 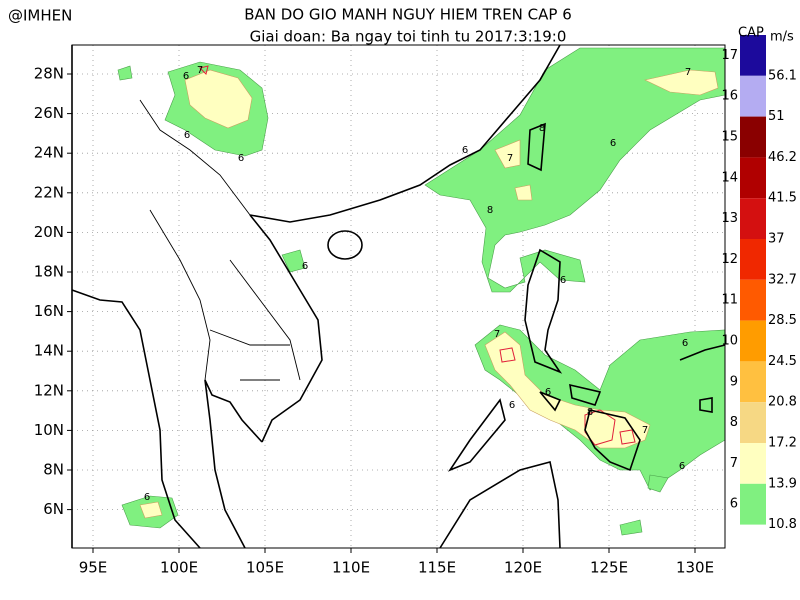 What do you see at coordinates (351, 568) in the screenshot?
I see `lon-label: 110E` at bounding box center [351, 568].